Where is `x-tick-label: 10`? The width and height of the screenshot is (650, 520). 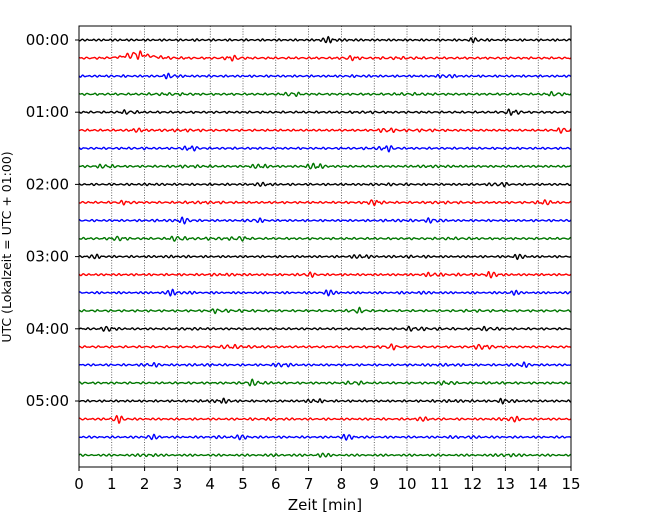 x-tick-label: 10 is located at coordinates (406, 484).